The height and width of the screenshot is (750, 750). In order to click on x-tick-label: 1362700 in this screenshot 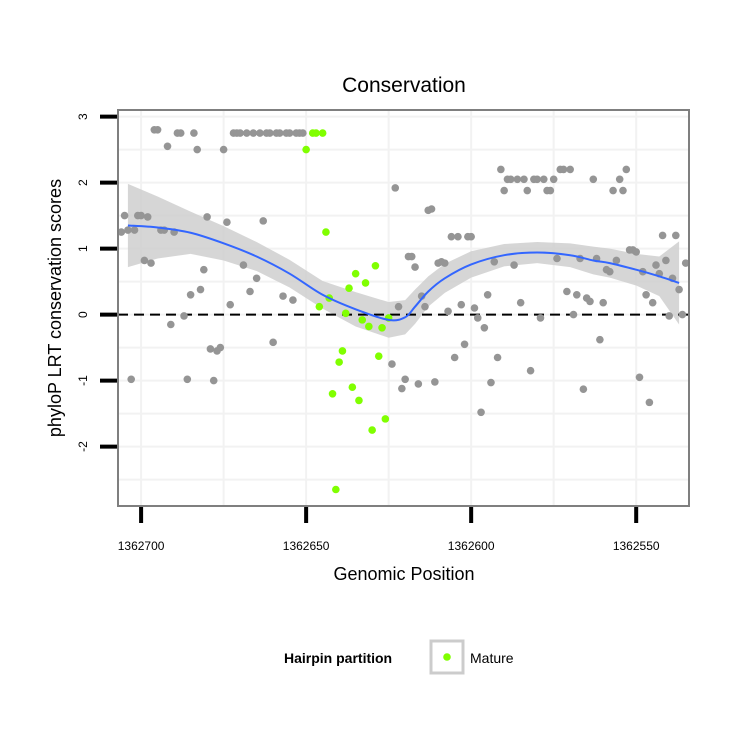, I will do `click(141, 546)`.